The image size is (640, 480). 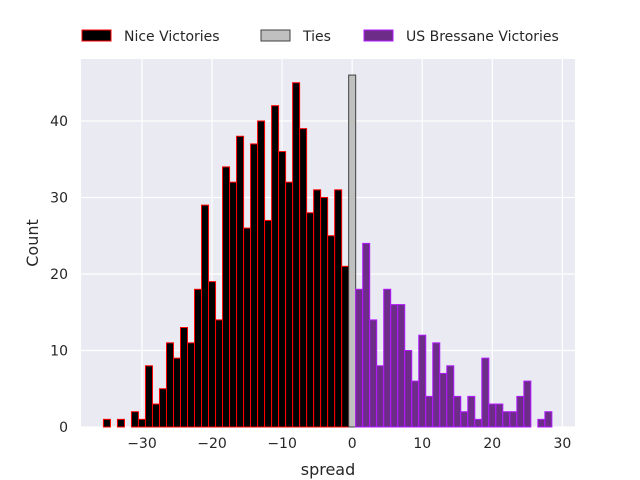 I want to click on y-axis-label: Count, so click(x=32, y=243).